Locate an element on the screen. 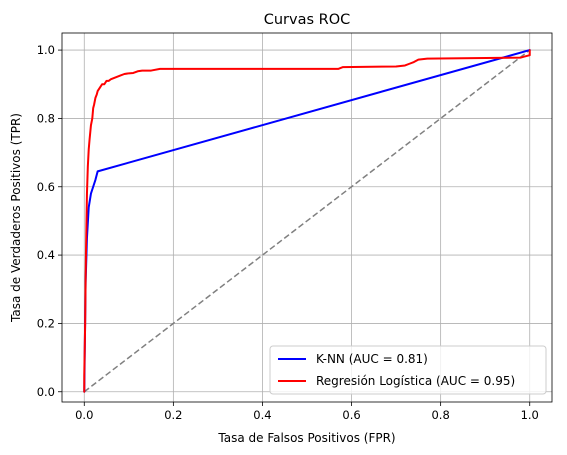  y-tick-label-1: 0.2 is located at coordinates (46, 323).